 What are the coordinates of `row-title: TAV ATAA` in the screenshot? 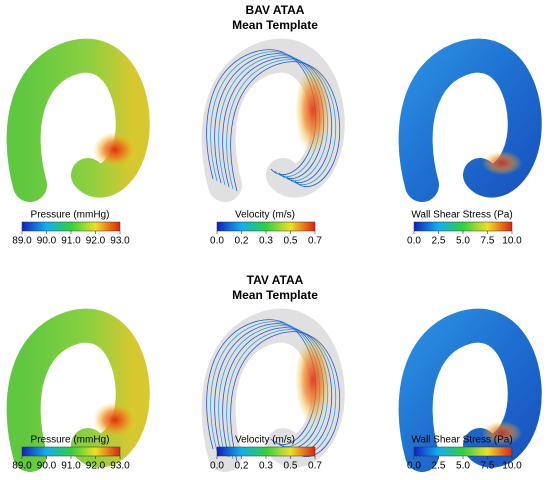 It's located at (275, 280).